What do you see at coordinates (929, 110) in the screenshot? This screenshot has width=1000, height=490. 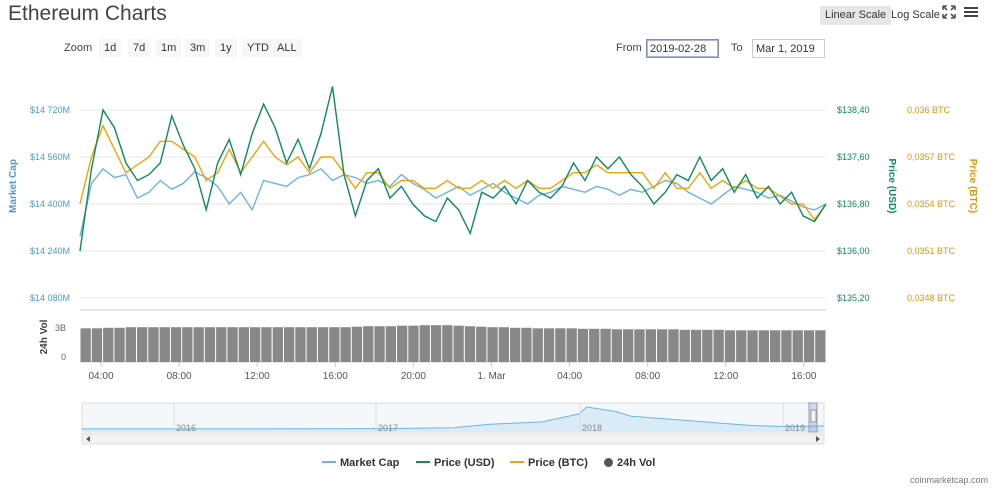 I see `price-btc-tick-label: 0,036 BTC` at bounding box center [929, 110].